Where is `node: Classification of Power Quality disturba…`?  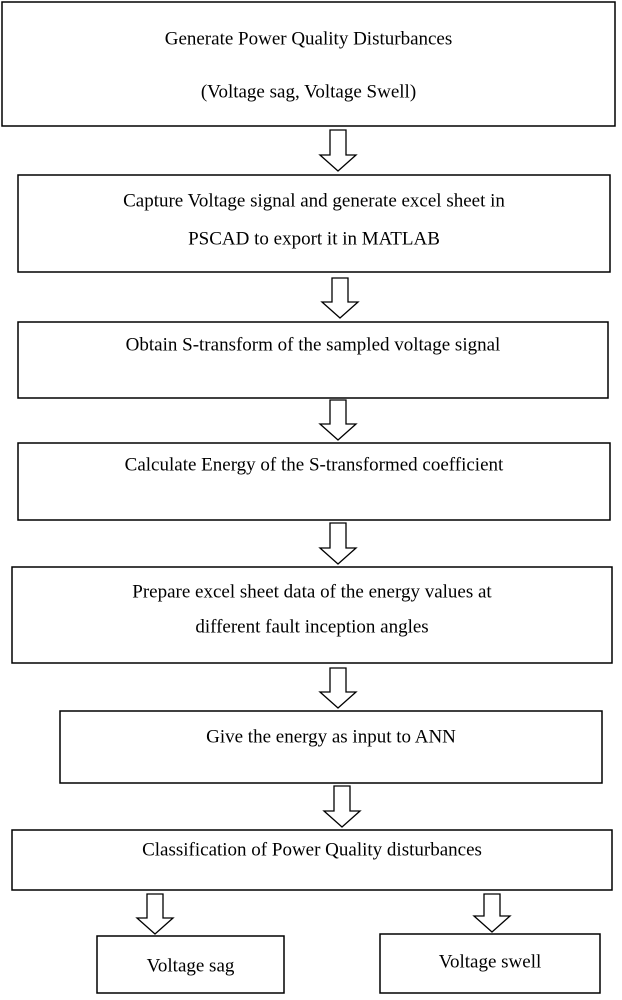 node: Classification of Power Quality disturba… is located at coordinates (312, 860).